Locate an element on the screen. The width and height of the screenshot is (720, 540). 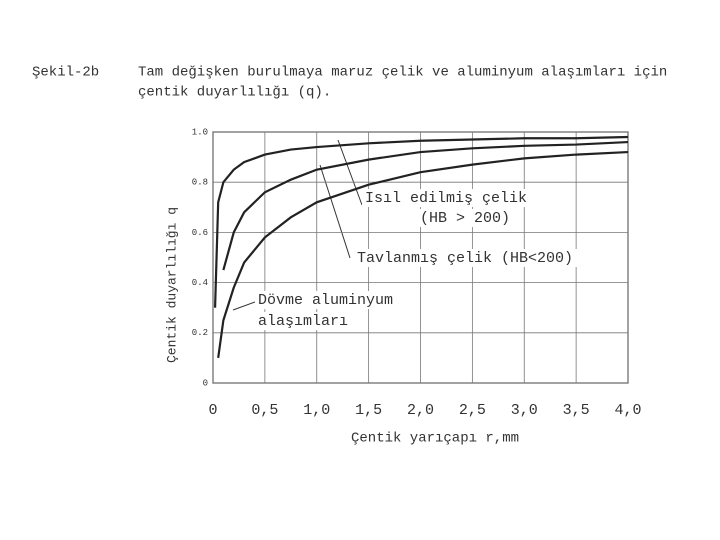
x-tick-label: 0 is located at coordinates (212, 410).